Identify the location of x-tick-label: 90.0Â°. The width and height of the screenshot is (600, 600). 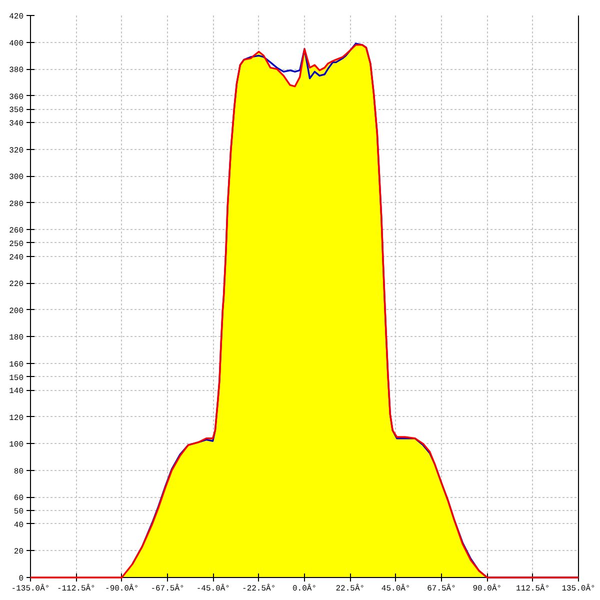
(487, 589).